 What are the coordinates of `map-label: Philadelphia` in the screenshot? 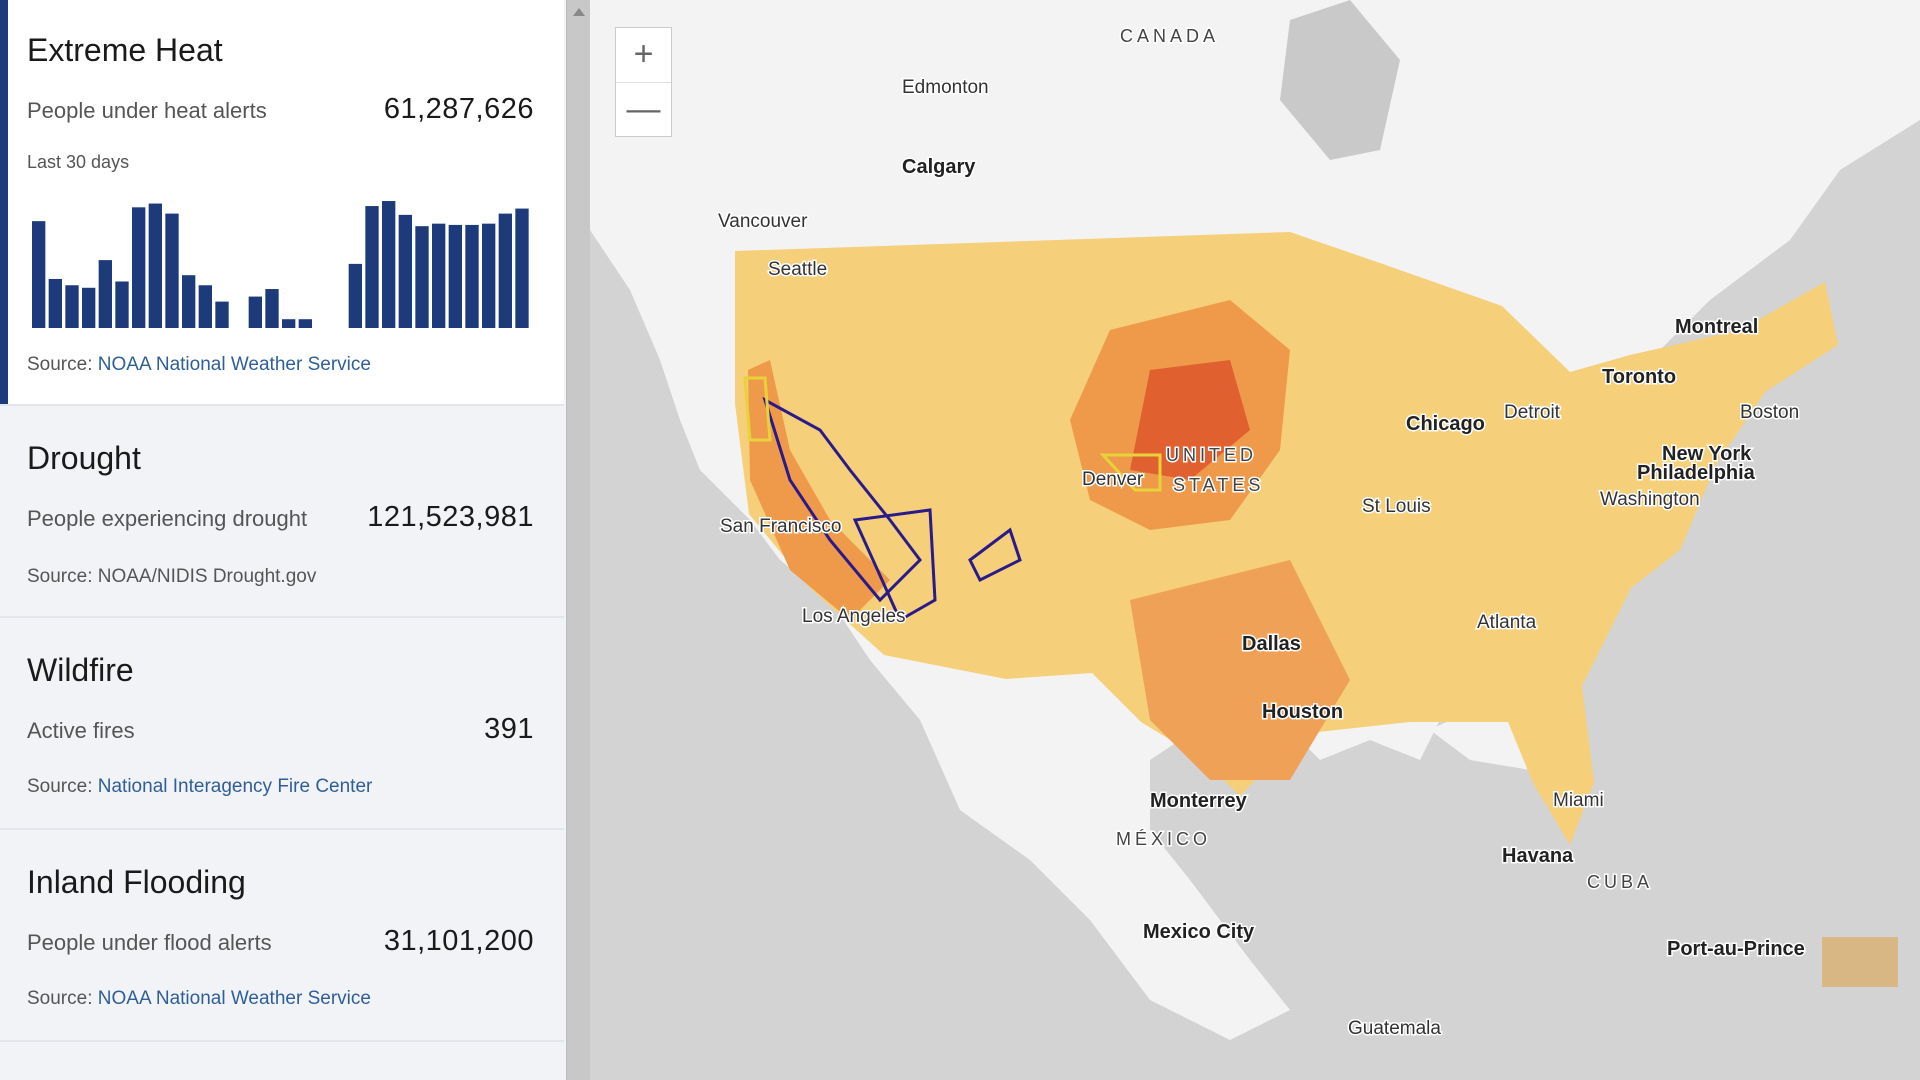 It's located at (1696, 473).